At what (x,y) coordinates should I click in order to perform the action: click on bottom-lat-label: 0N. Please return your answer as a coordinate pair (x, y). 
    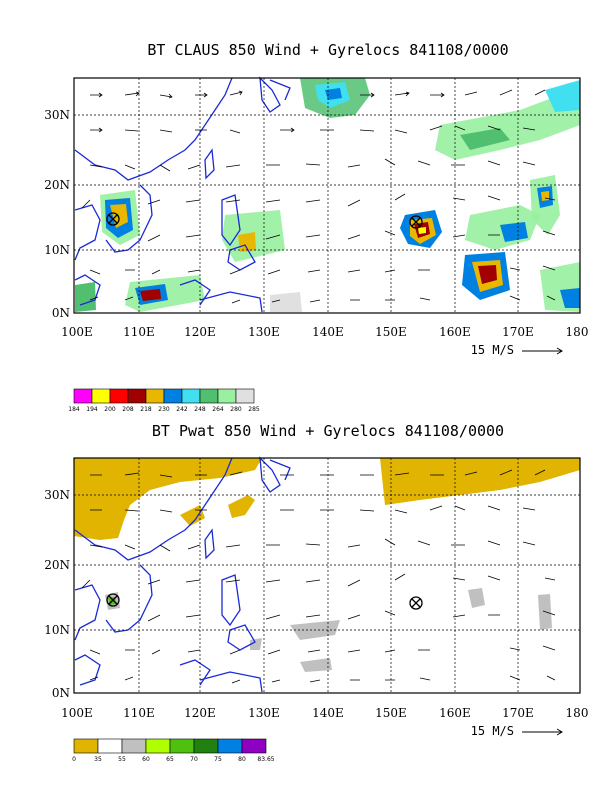
    Looking at the image, I should click on (61, 693).